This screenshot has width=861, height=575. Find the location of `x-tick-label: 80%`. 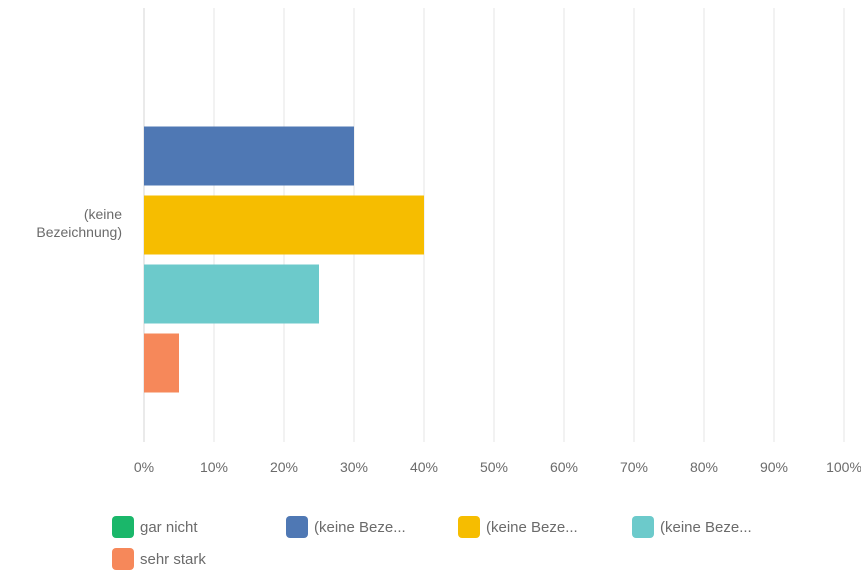

x-tick-label: 80% is located at coordinates (704, 467).